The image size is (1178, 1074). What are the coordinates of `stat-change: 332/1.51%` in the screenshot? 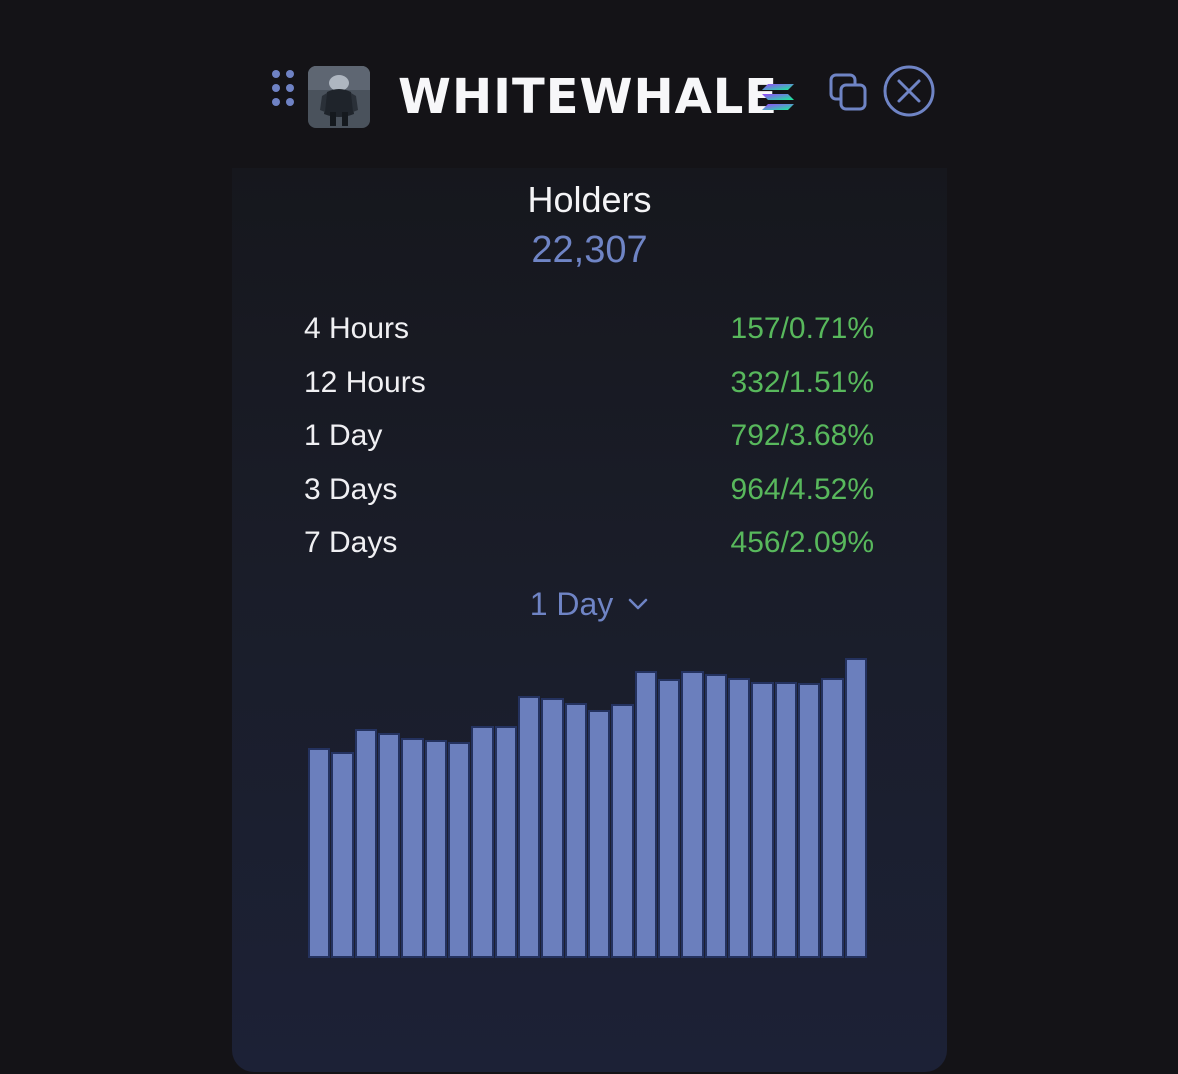 It's located at (802, 382).